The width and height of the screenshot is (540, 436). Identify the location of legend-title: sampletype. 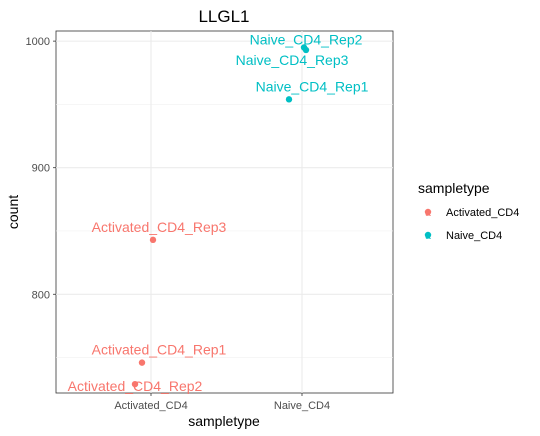
(454, 188).